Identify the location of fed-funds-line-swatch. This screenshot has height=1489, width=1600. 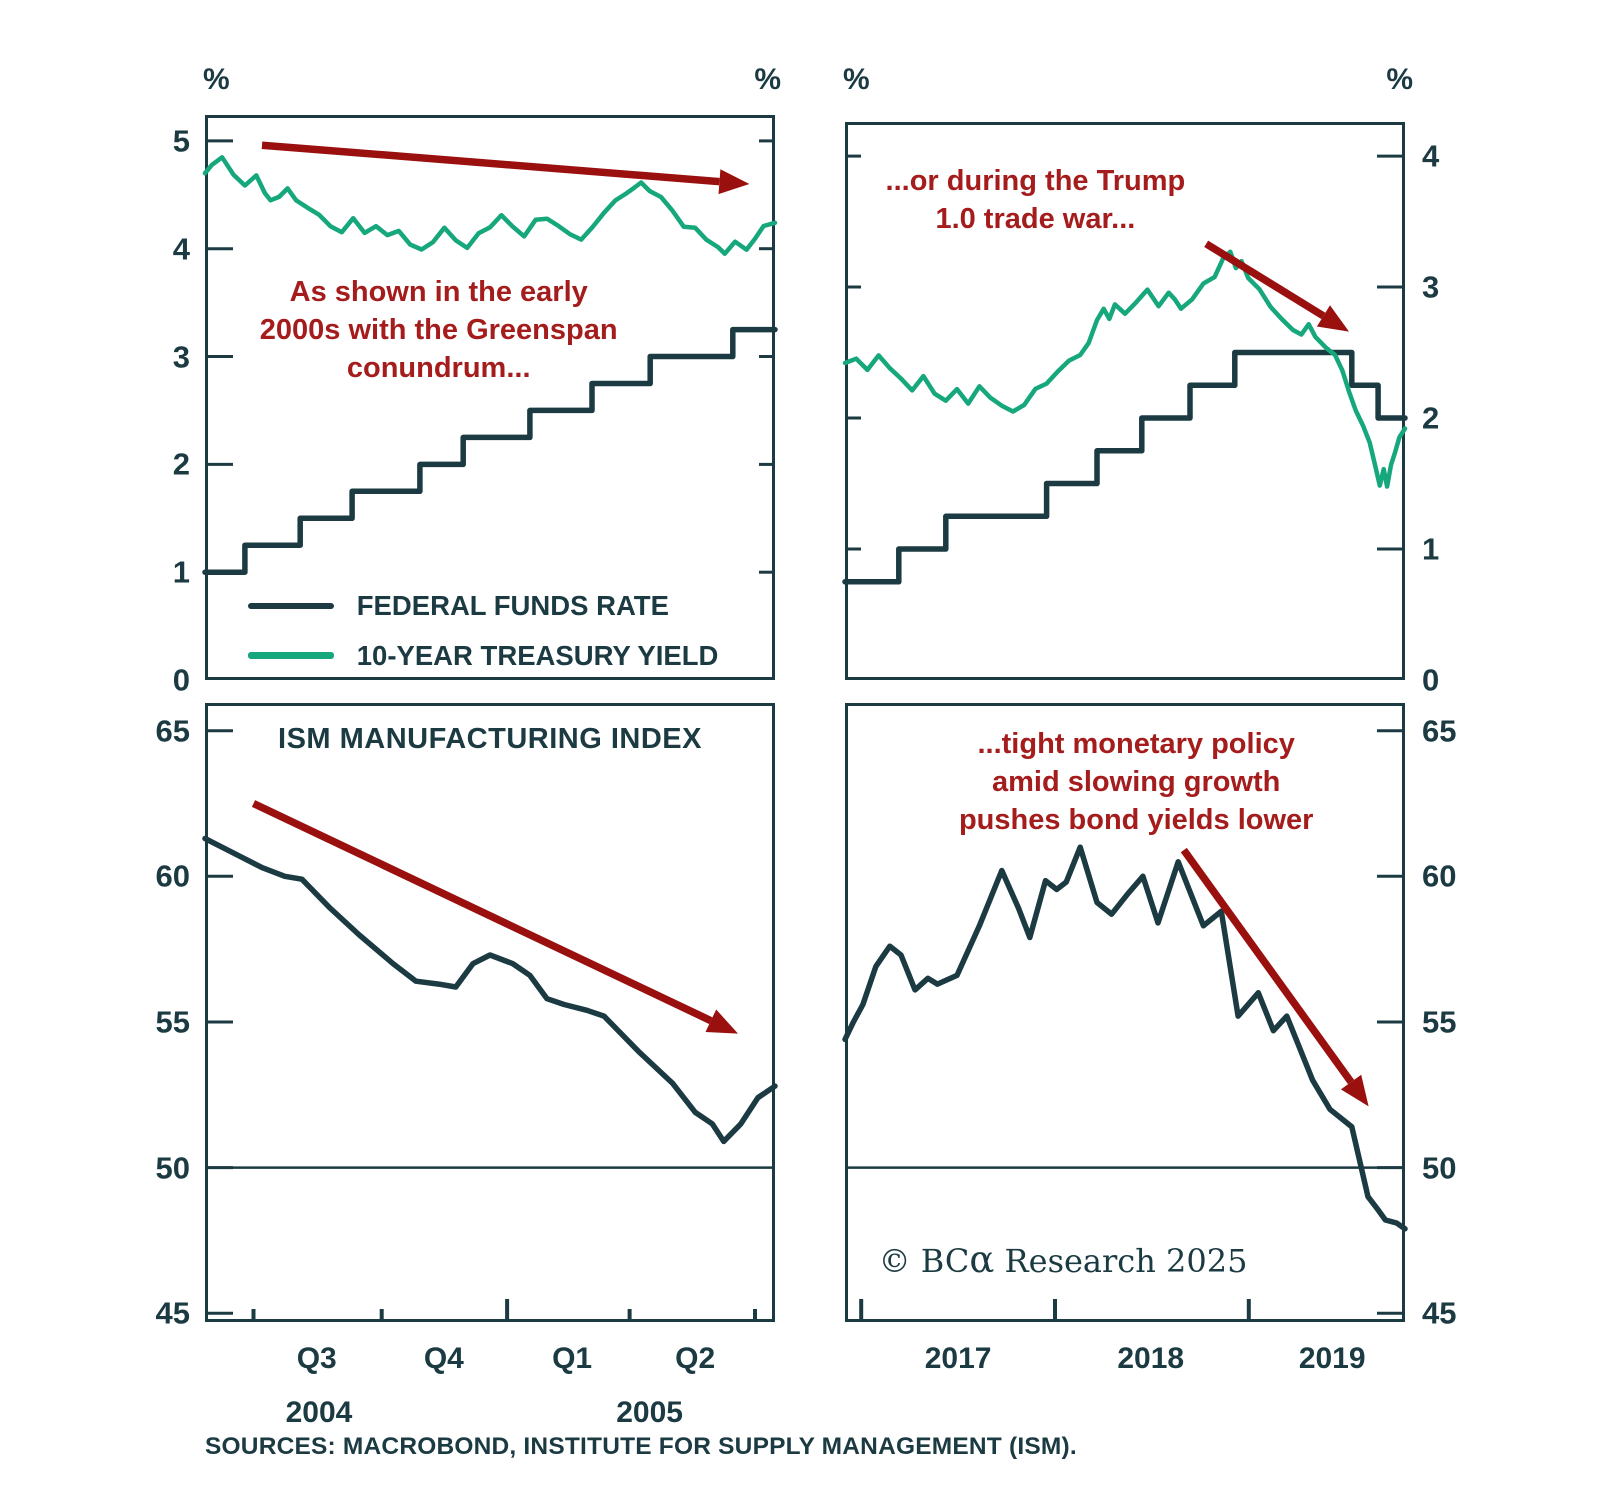
(290, 605).